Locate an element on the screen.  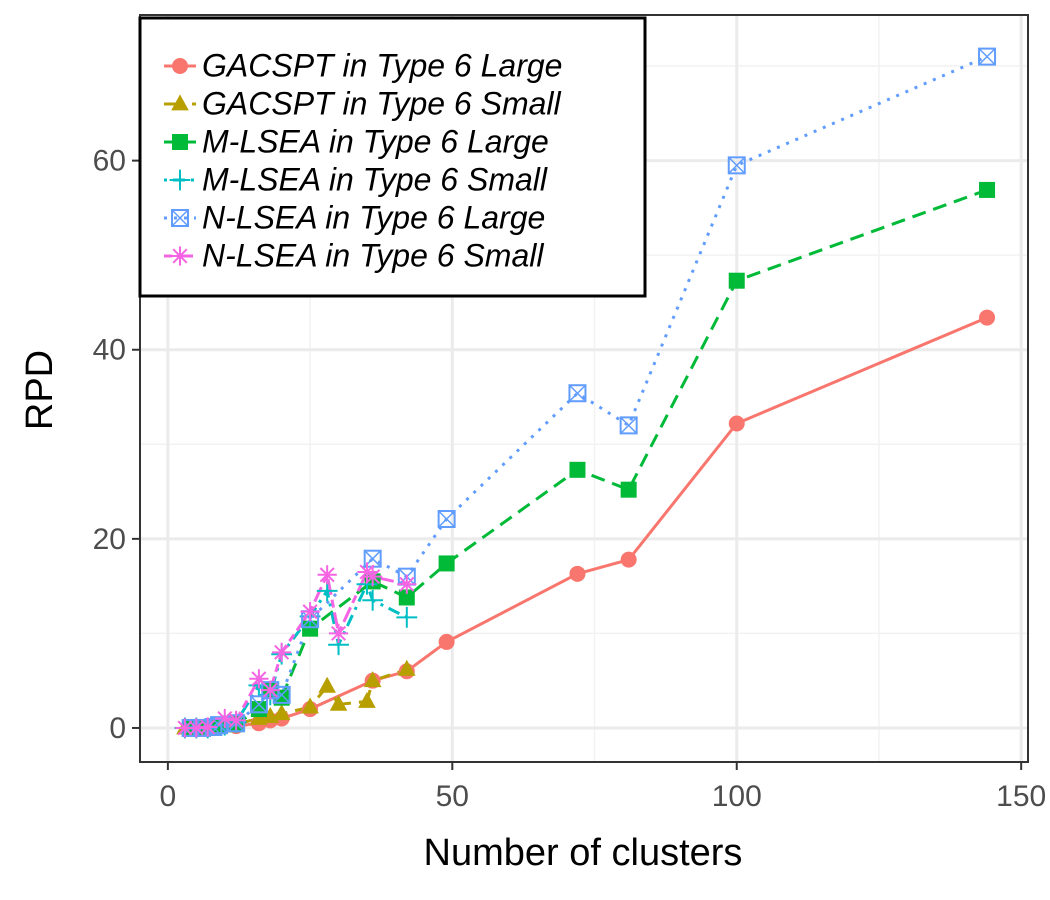
x-tick-label: 150 is located at coordinates (1021, 796).